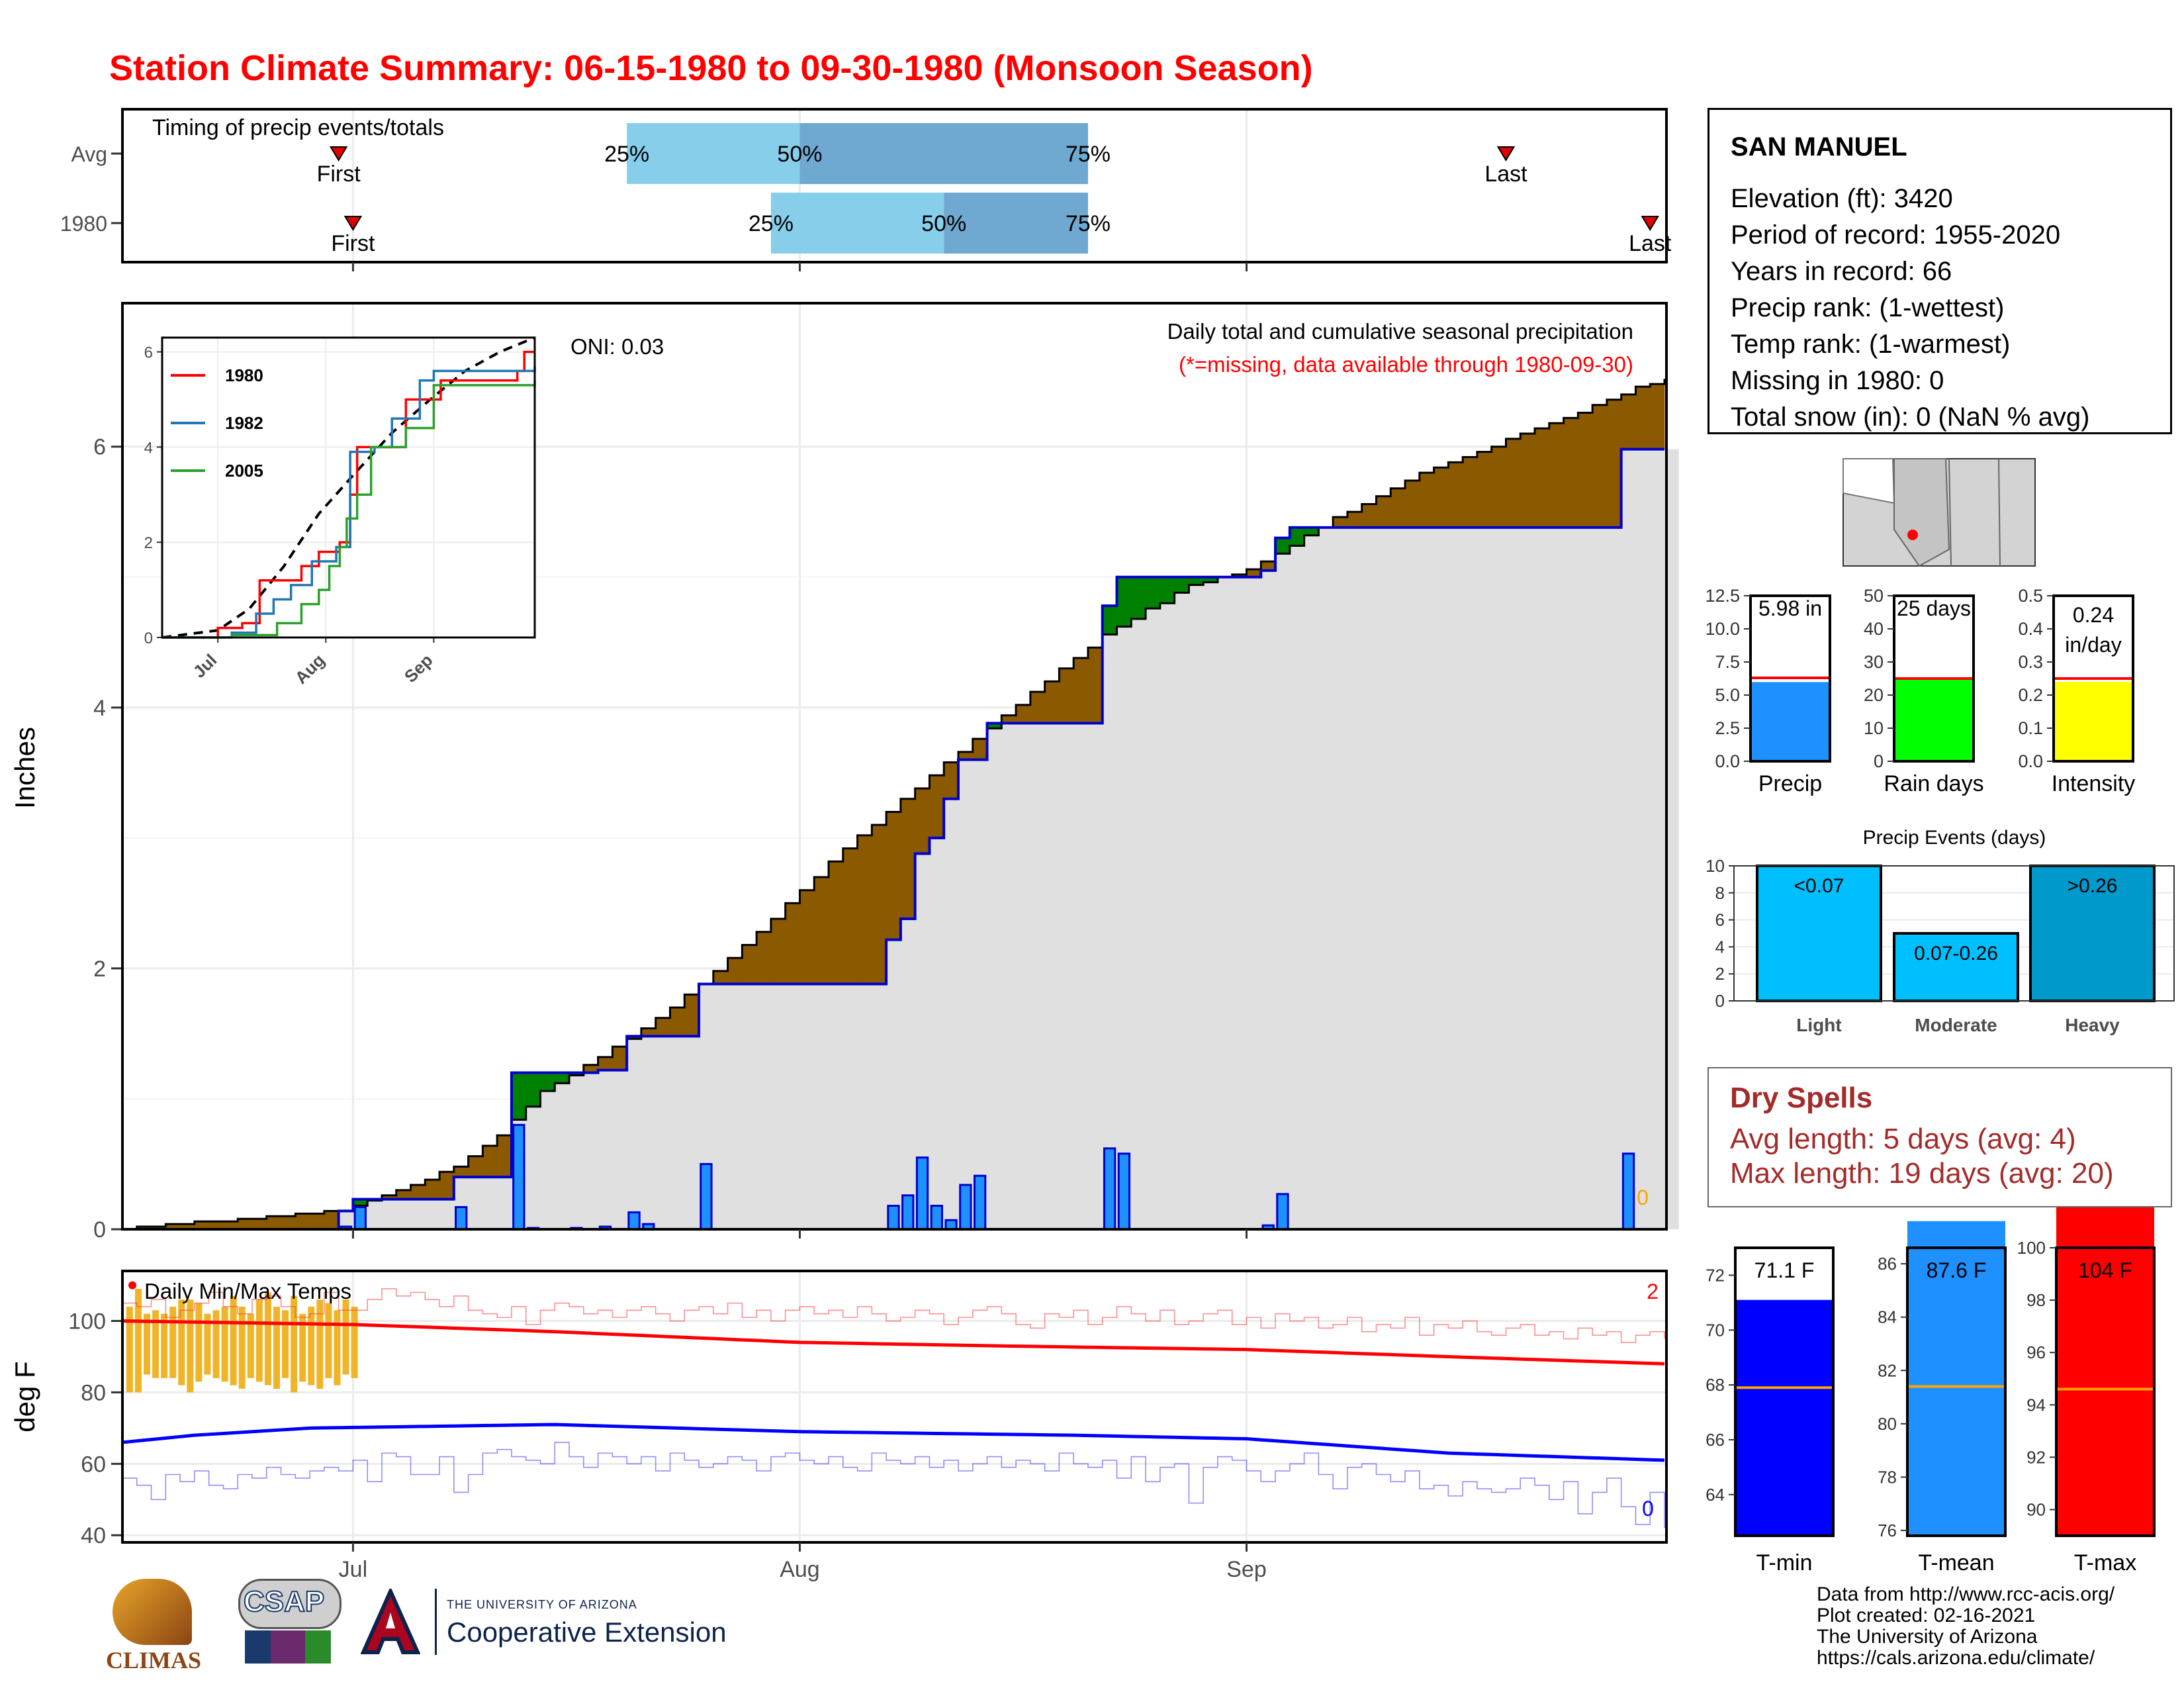  I want to click on event-bar-label: <0.07, so click(1819, 886).